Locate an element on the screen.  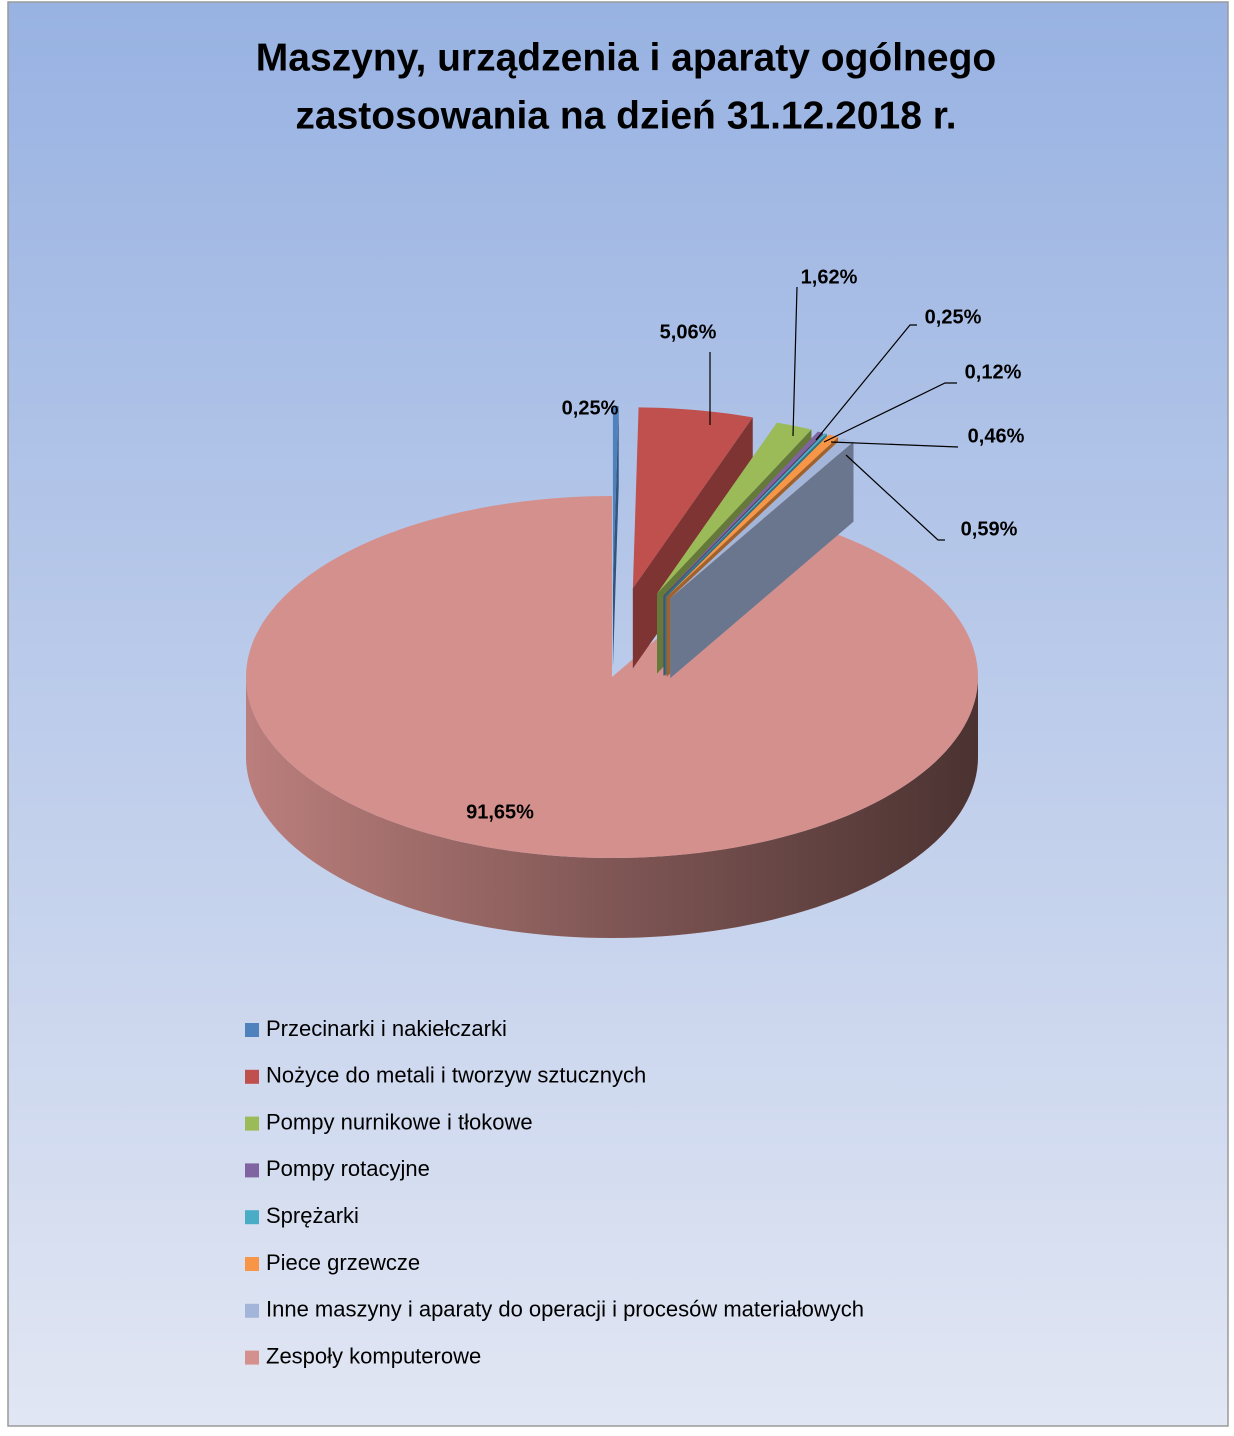
legend-label: Nożyce do metali i tworzyw sztucznych is located at coordinates (456, 1075).